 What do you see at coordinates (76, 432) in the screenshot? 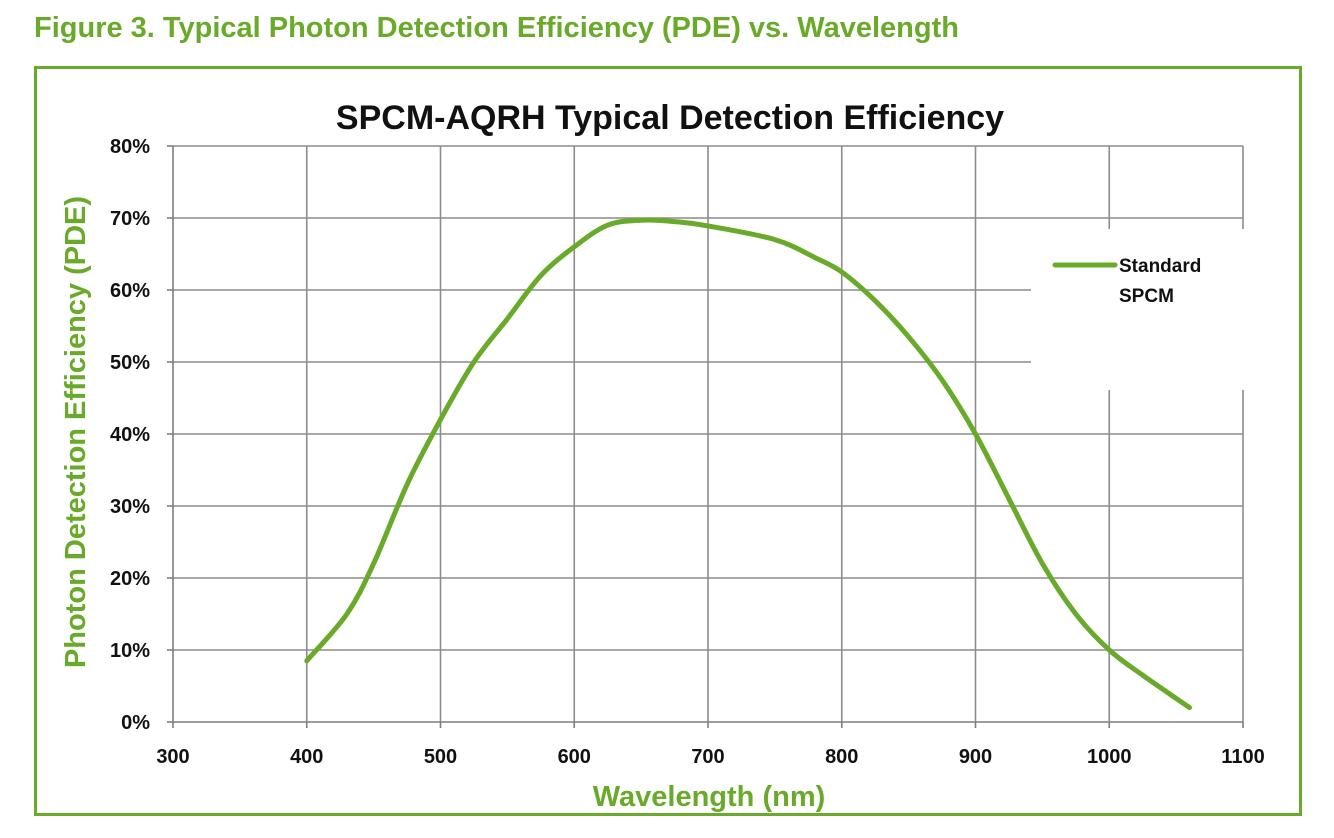
I see `y-axis-title: Photon Detection Efficiency (PDE)` at bounding box center [76, 432].